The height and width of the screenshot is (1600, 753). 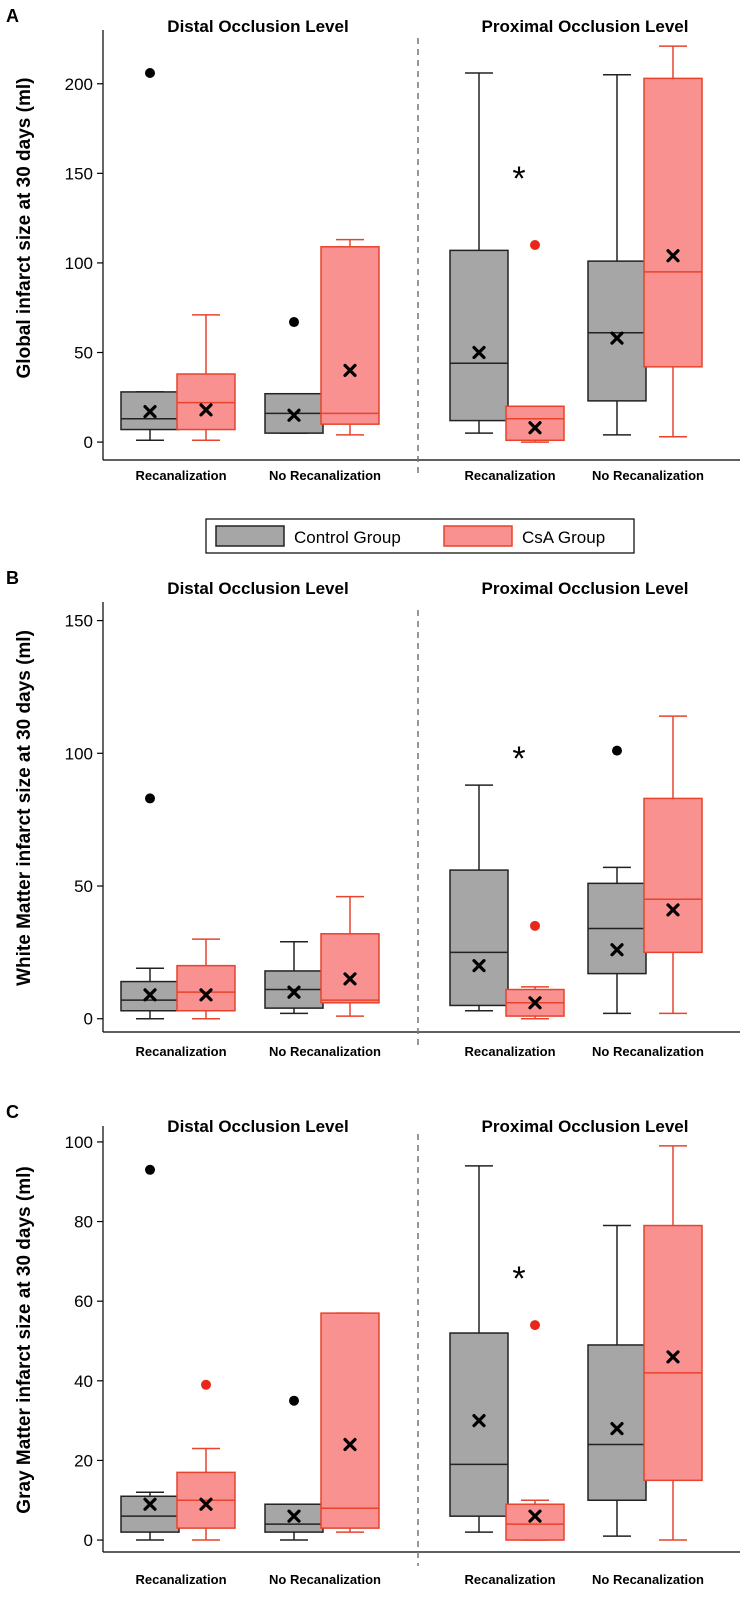 What do you see at coordinates (83, 1222) in the screenshot?
I see `y-tick-label: 80` at bounding box center [83, 1222].